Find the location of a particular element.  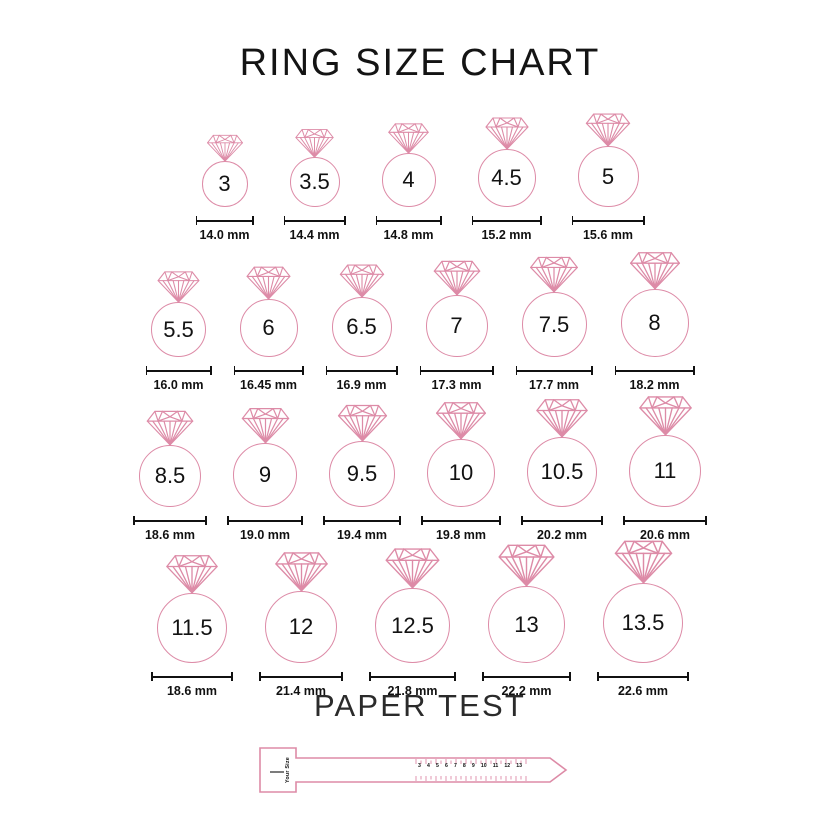

ring-size-cell: 7.5 17.7 mm is located at coordinates (554, 322).